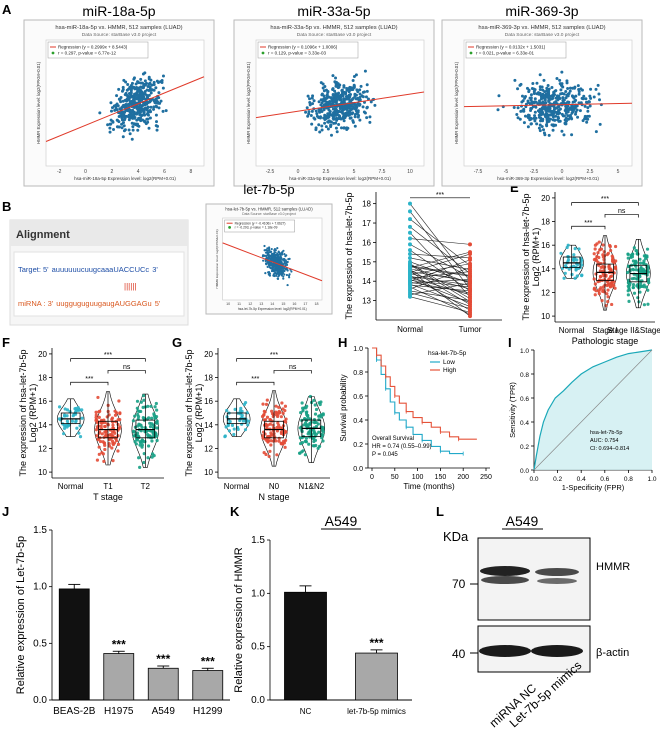  I want to click on panel-letter-b: B, so click(6, 206).